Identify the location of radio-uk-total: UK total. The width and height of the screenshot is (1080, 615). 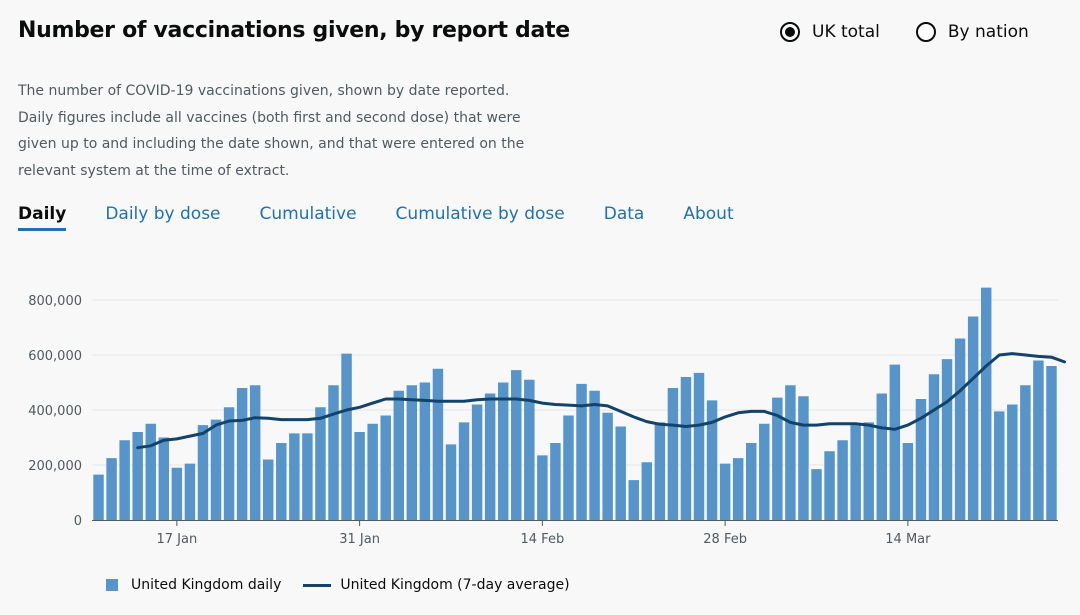
(830, 32).